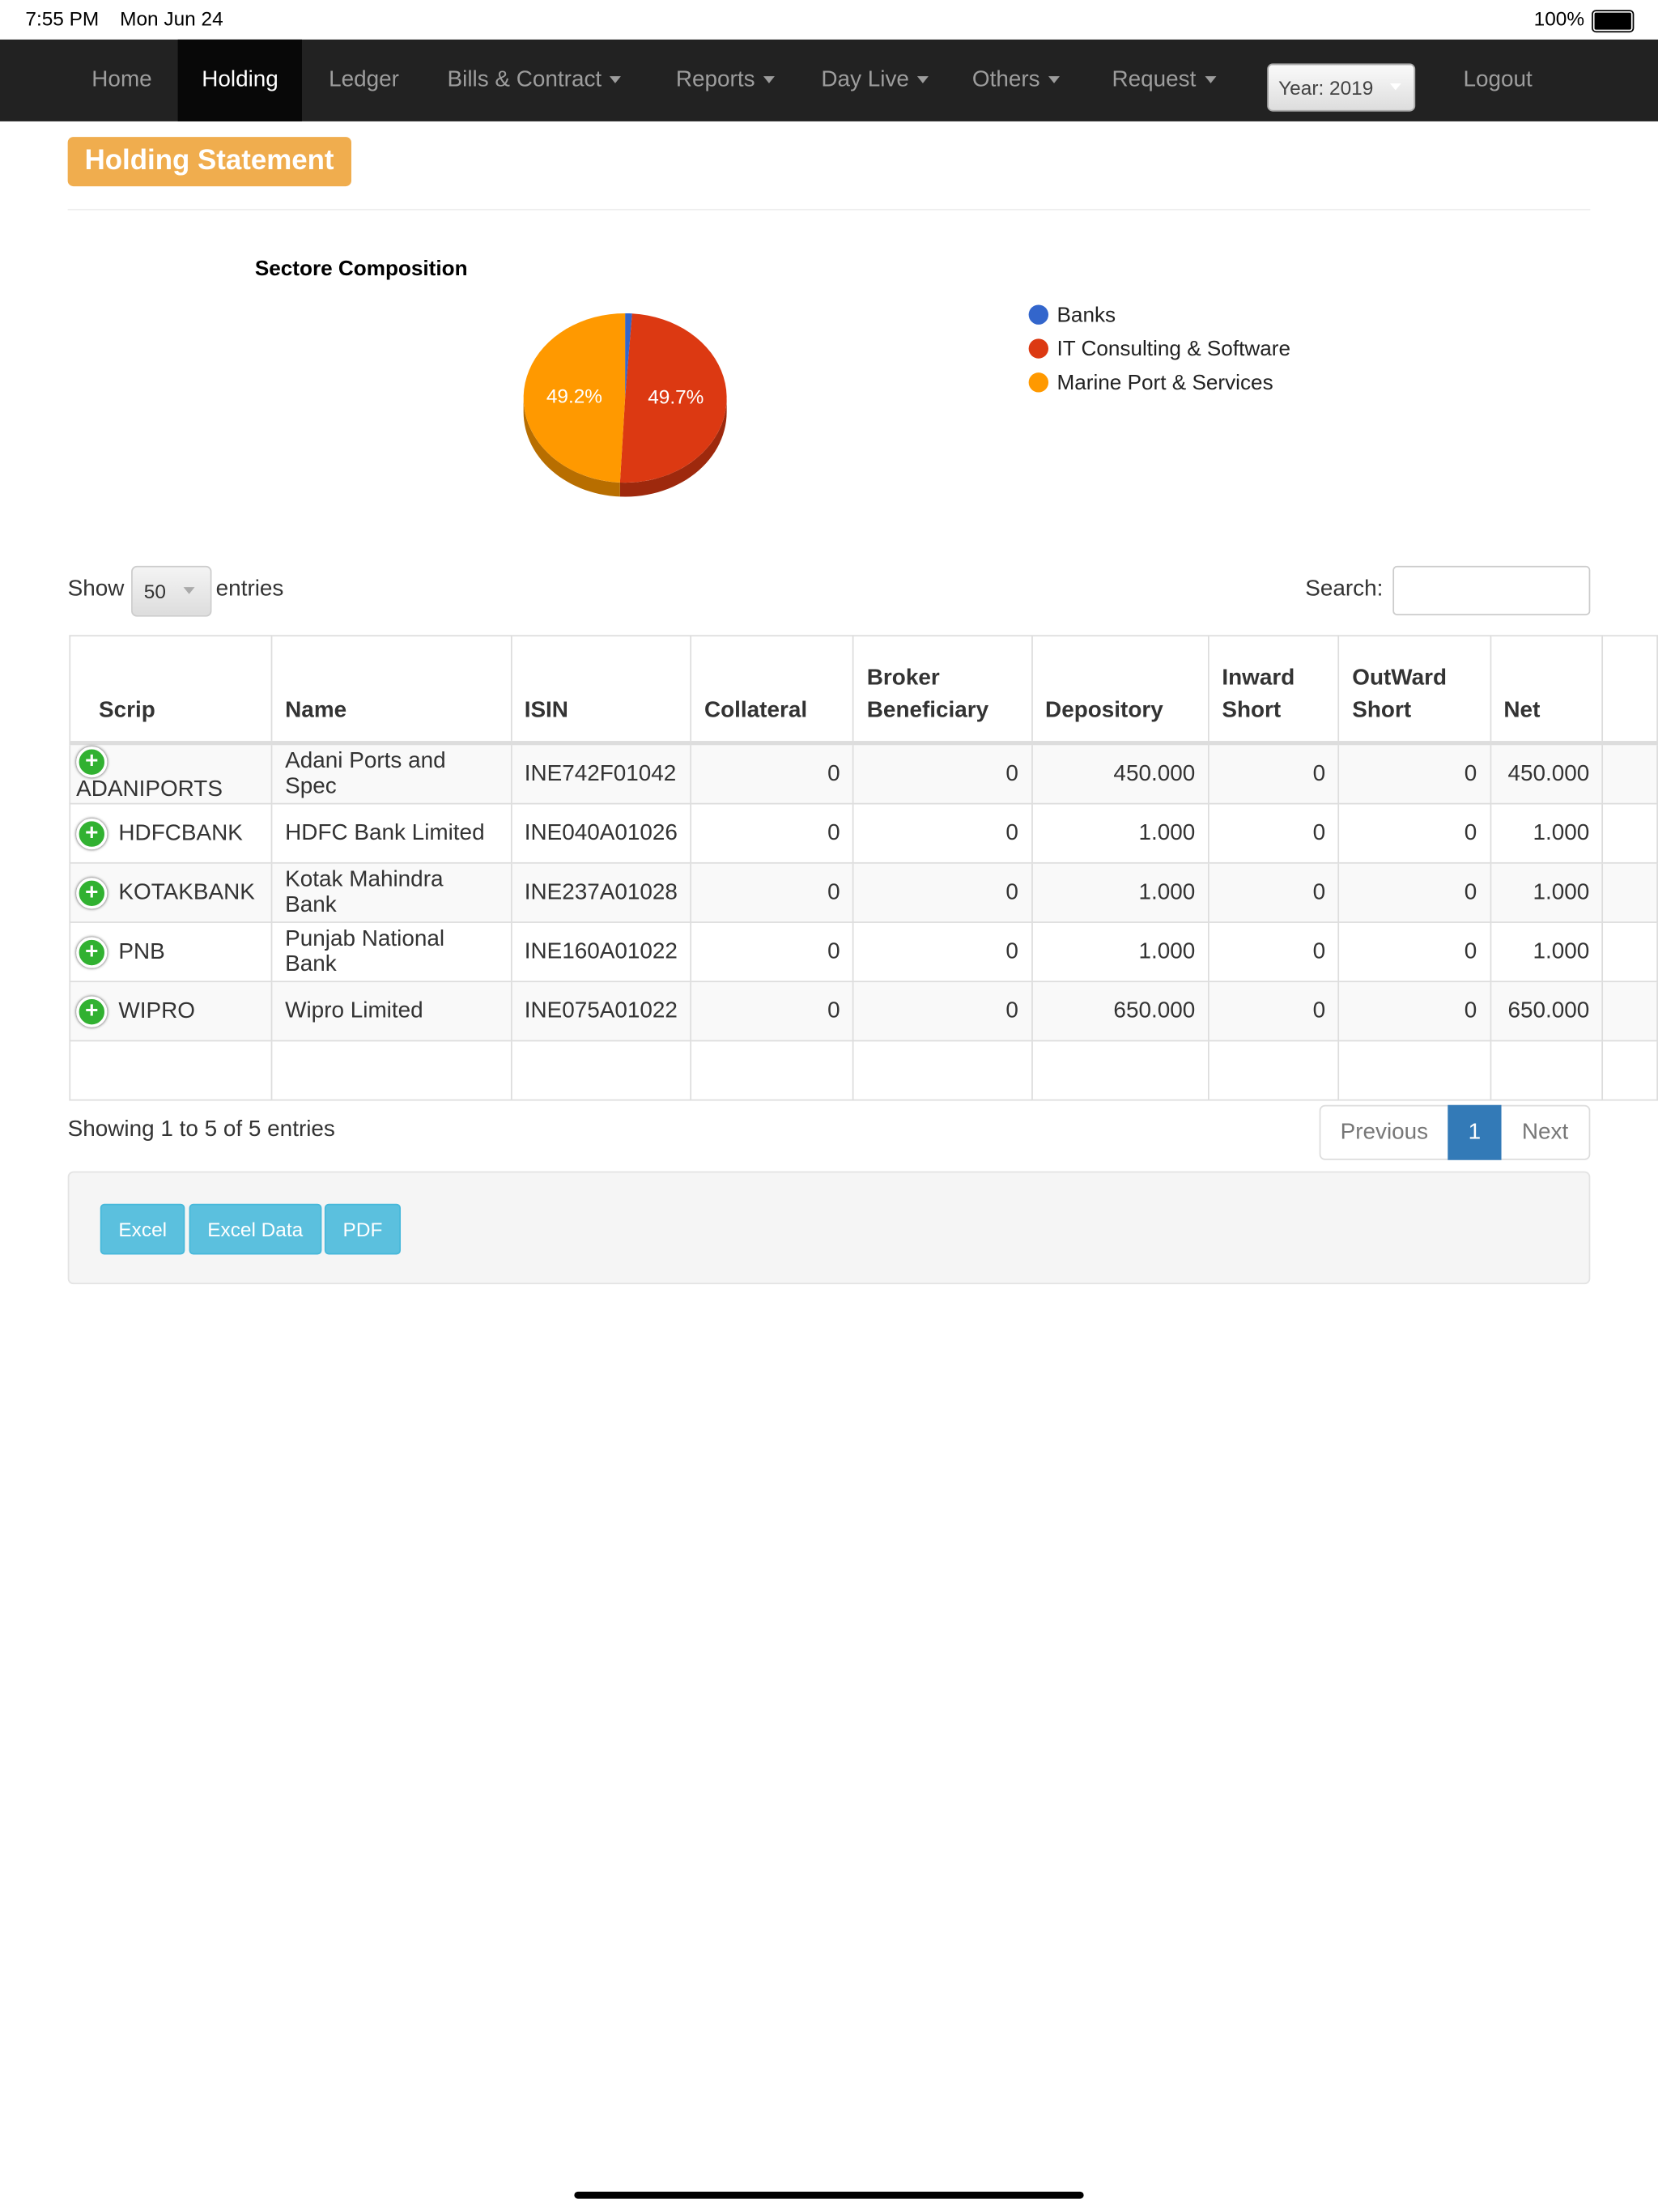  I want to click on table-cell: + PNB, so click(171, 952).